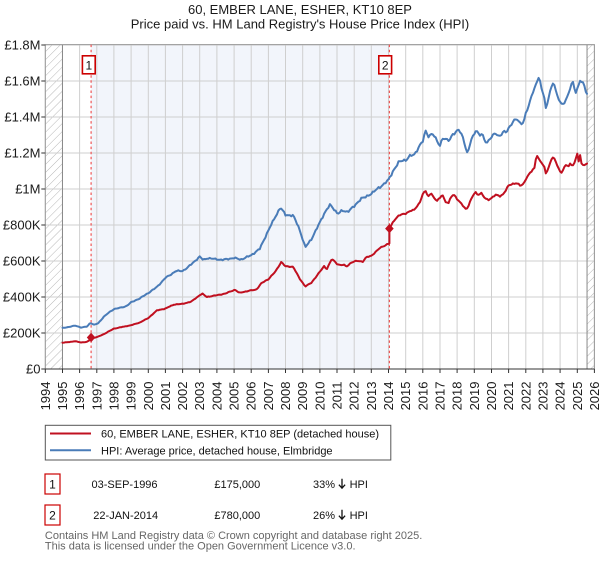 The image size is (600, 565). Describe the element at coordinates (457, 396) in the screenshot. I see `svg-text: 2018` at that location.